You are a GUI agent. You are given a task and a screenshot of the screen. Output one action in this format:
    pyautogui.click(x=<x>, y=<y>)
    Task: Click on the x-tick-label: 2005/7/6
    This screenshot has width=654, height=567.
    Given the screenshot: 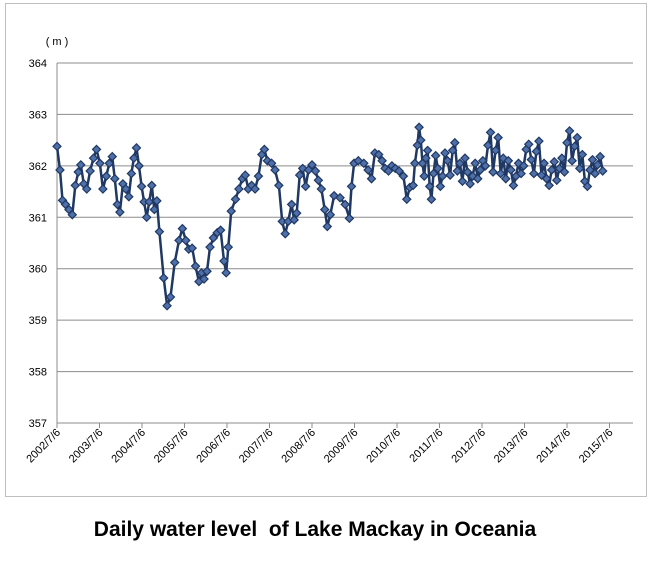 What is the action you would take?
    pyautogui.click(x=171, y=446)
    